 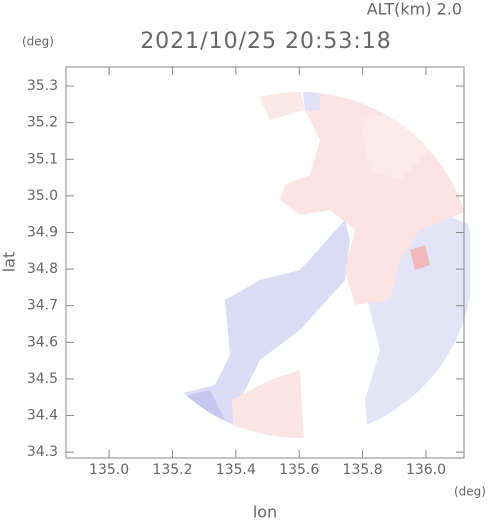 What do you see at coordinates (363, 470) in the screenshot?
I see `x-tick-label: 135.8` at bounding box center [363, 470].